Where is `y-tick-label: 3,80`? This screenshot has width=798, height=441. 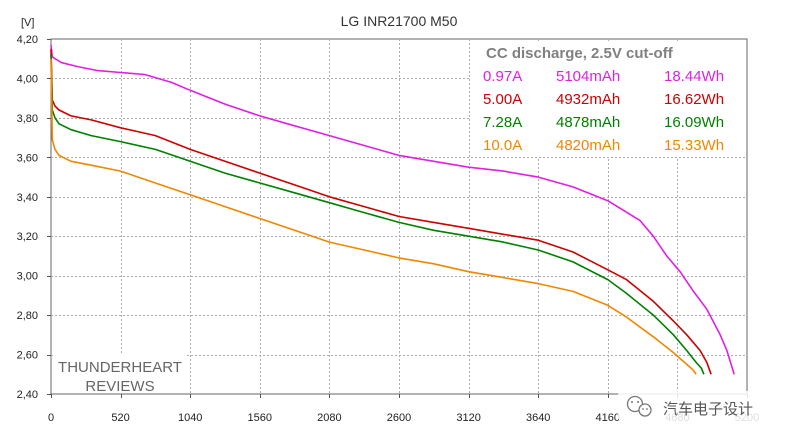 y-tick-label: 3,80 is located at coordinates (27, 119).